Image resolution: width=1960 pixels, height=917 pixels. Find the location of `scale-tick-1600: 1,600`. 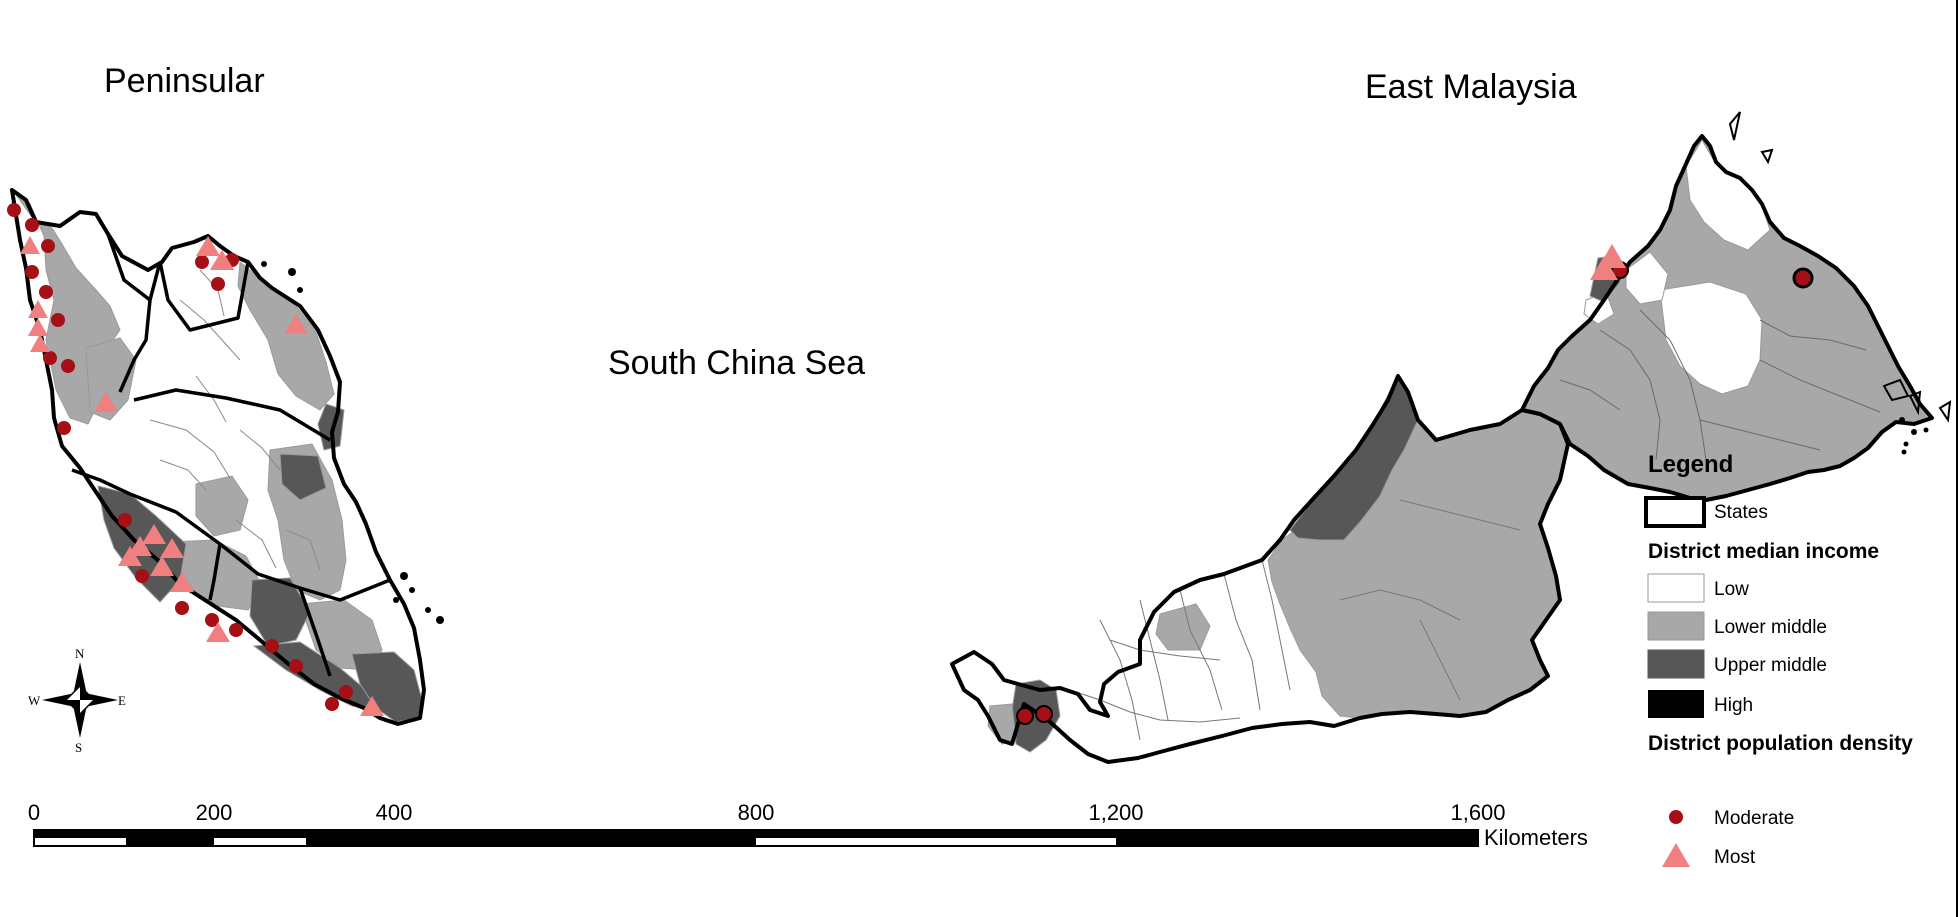

scale-tick-1600: 1,600 is located at coordinates (1477, 812).